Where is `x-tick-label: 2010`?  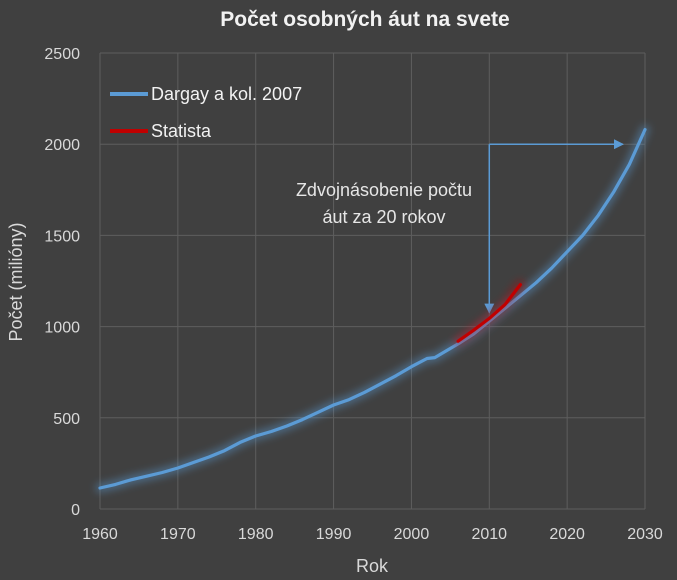
x-tick-label: 2010 is located at coordinates (489, 534).